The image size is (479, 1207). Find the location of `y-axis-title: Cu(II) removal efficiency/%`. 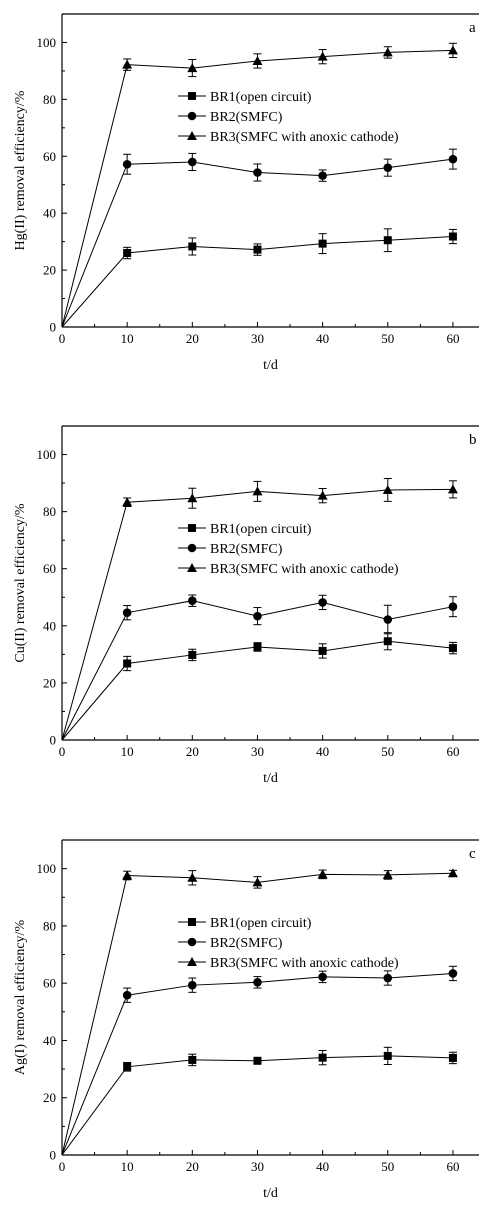

y-axis-title: Cu(II) removal efficiency/% is located at coordinates (20, 582).